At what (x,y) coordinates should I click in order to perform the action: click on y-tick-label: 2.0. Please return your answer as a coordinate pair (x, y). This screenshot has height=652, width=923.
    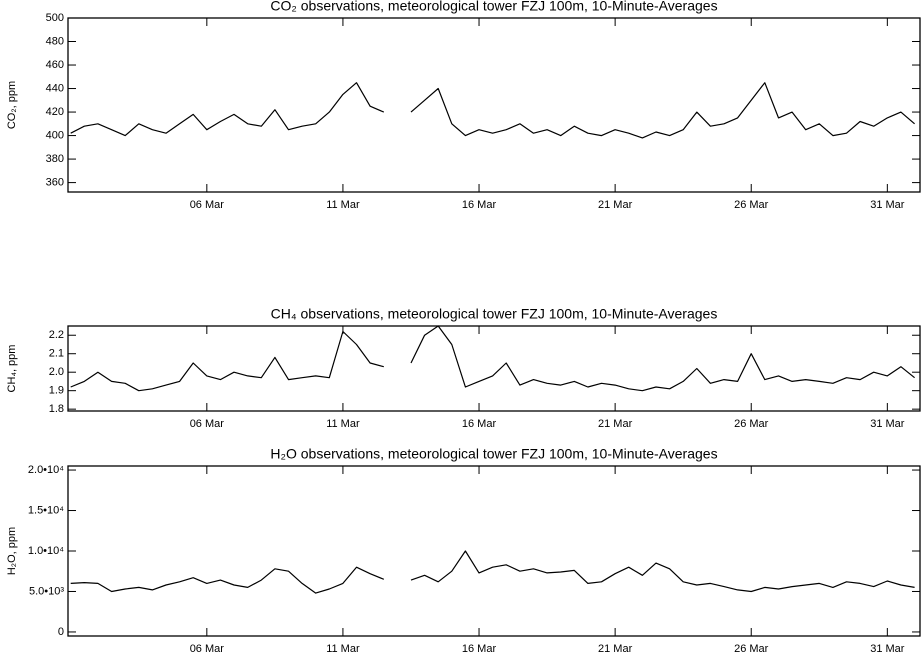
    Looking at the image, I should click on (56, 372).